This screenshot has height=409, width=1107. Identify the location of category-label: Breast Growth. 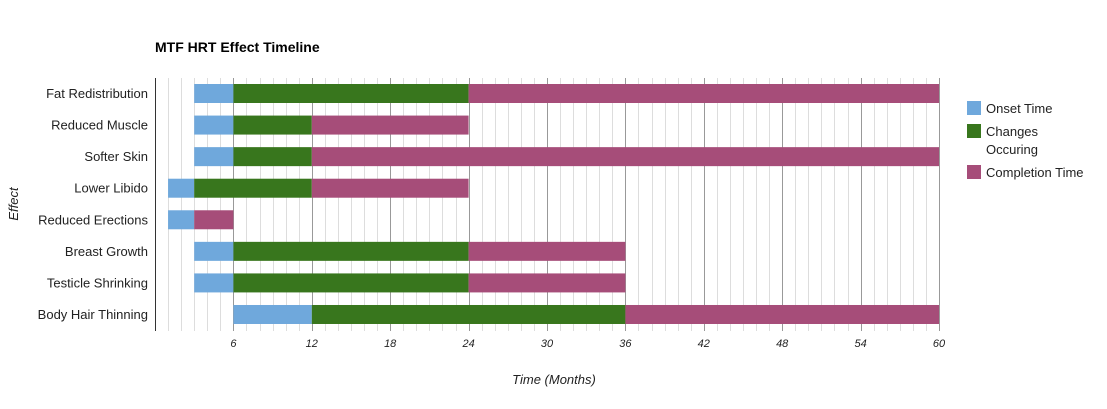
(106, 251).